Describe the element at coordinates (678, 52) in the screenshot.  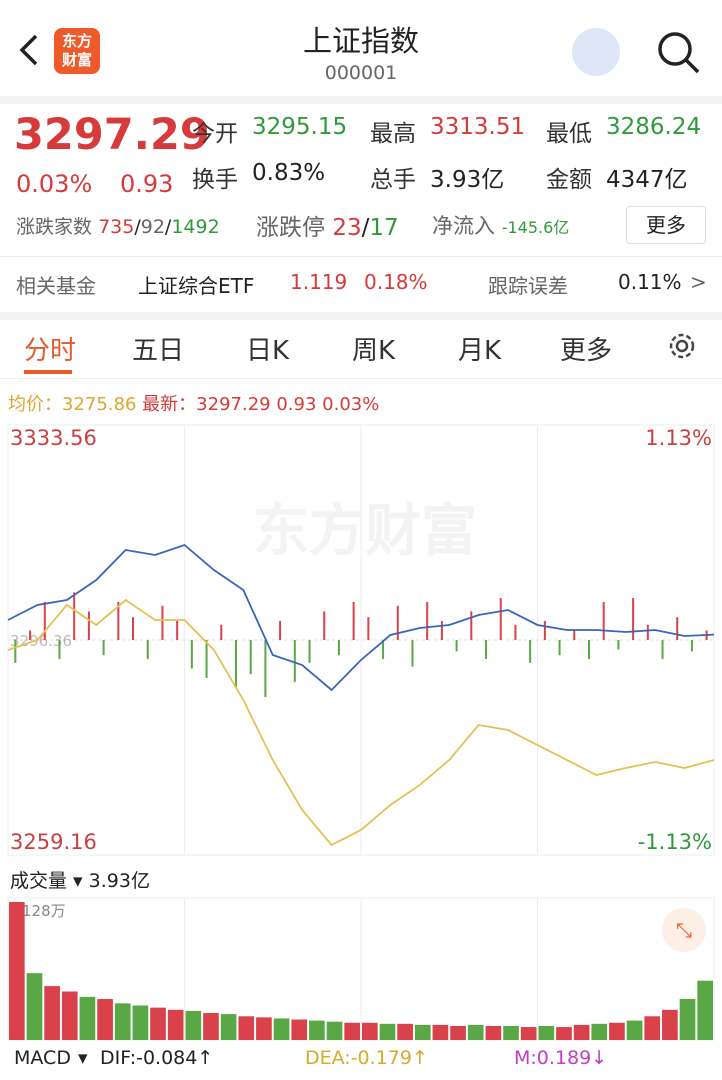
I see `search` at that location.